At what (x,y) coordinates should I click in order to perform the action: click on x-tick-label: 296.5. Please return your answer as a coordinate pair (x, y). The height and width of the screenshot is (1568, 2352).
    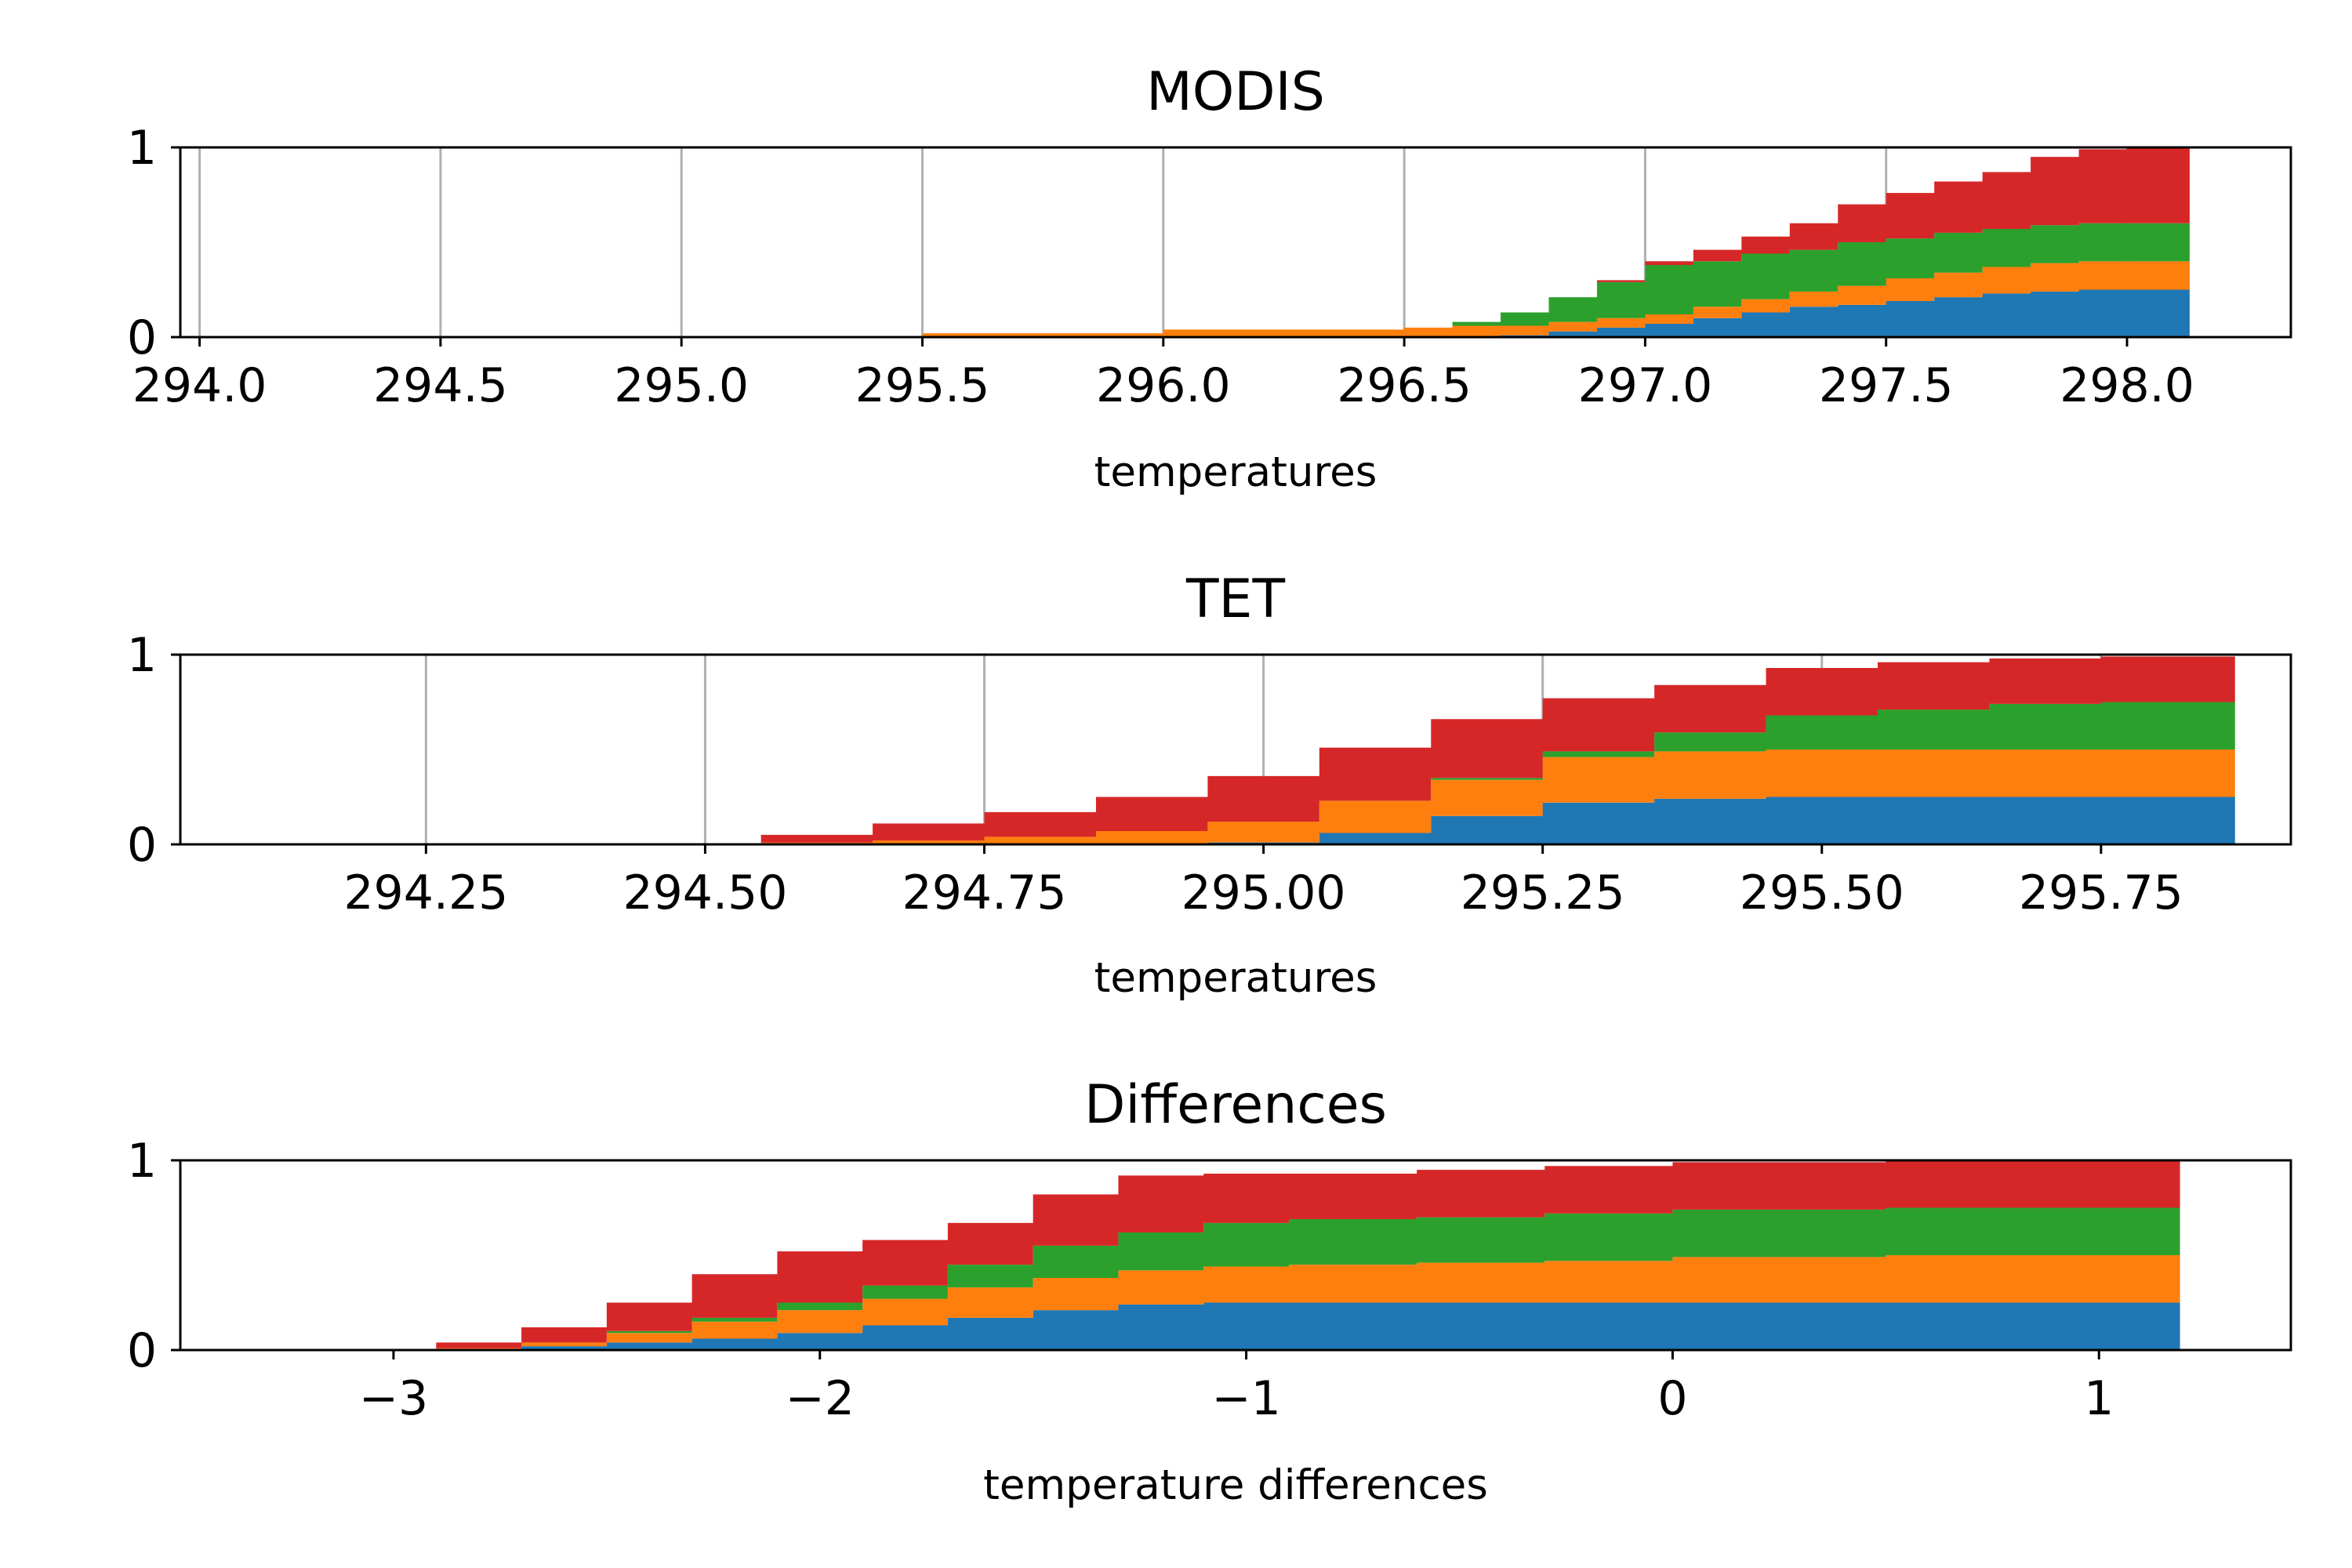
    Looking at the image, I should click on (1404, 385).